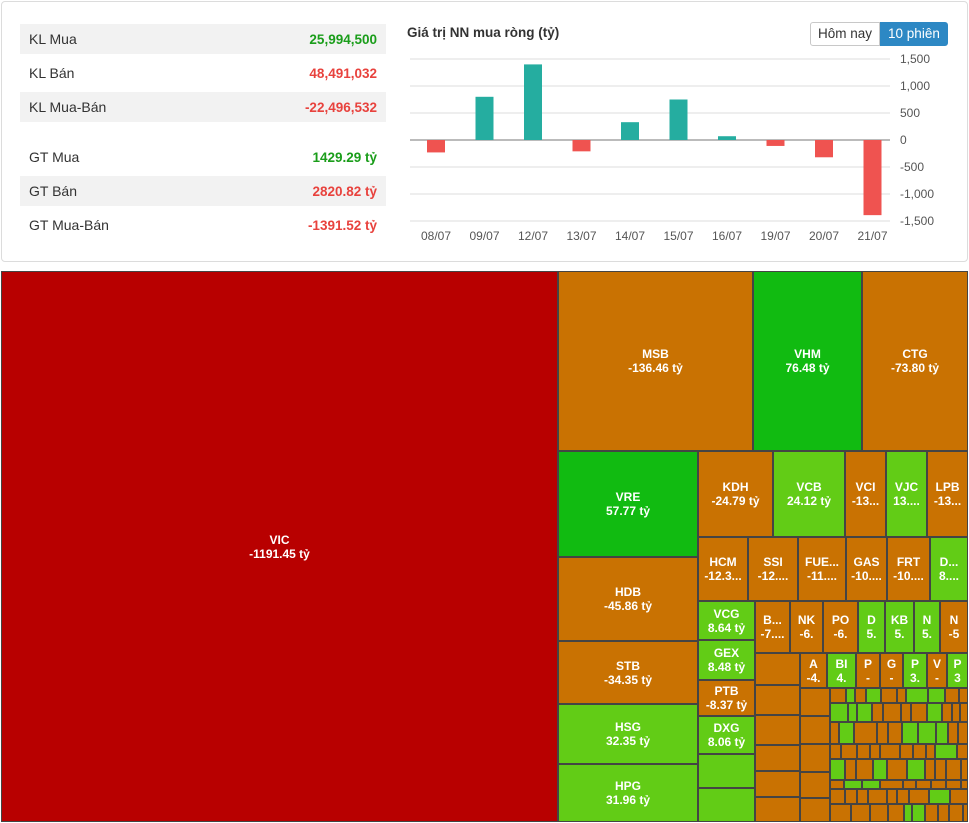 The width and height of the screenshot is (969, 823). What do you see at coordinates (915, 670) in the screenshot?
I see `treemap-cell-p: P 3.` at bounding box center [915, 670].